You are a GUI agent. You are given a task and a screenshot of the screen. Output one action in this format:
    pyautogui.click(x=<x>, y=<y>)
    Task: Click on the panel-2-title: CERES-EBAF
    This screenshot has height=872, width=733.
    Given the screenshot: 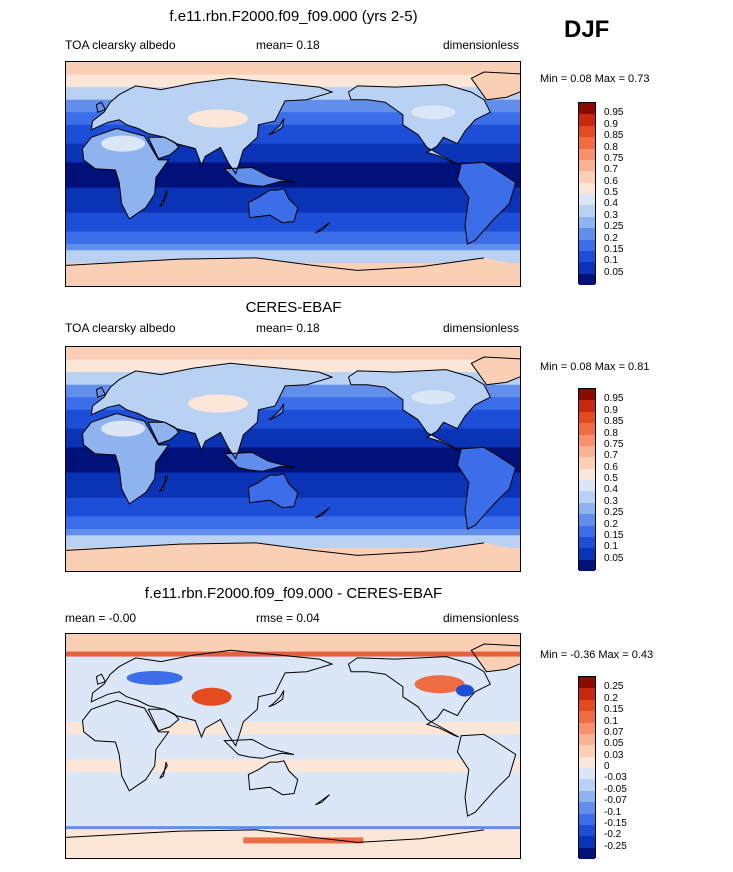 What is the action you would take?
    pyautogui.click(x=293, y=307)
    